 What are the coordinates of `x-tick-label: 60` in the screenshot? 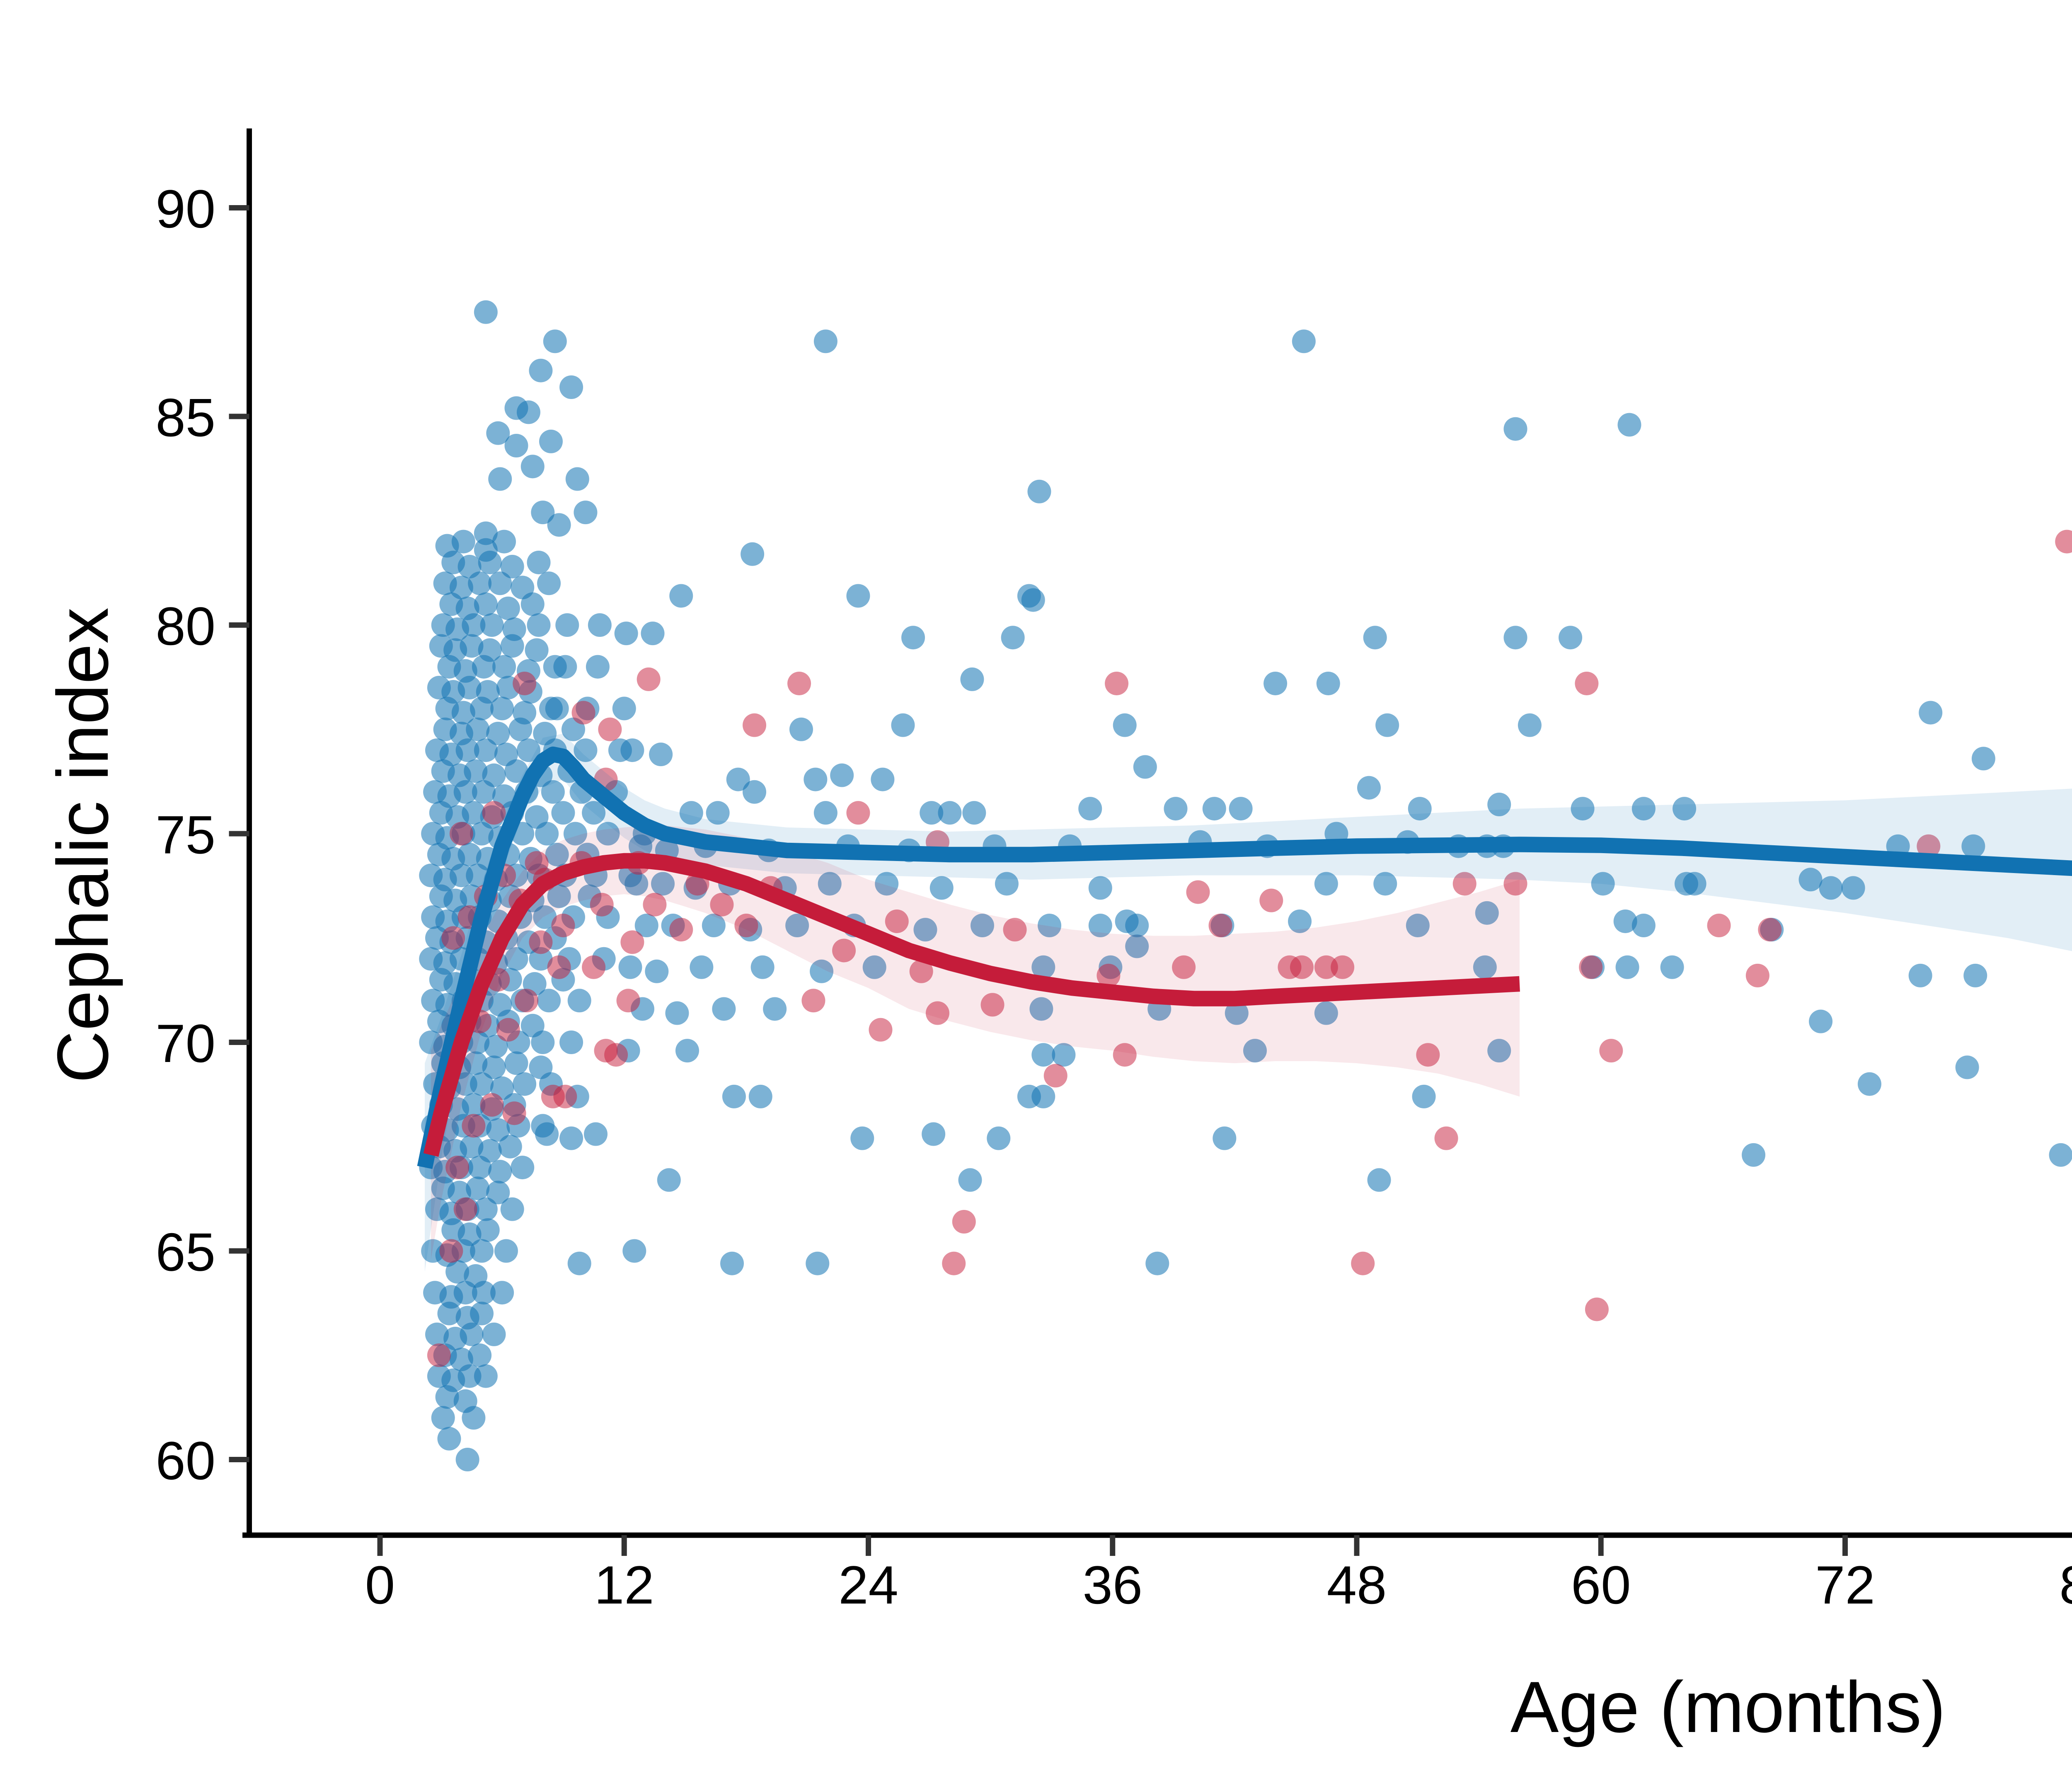 It's located at (1601, 1585).